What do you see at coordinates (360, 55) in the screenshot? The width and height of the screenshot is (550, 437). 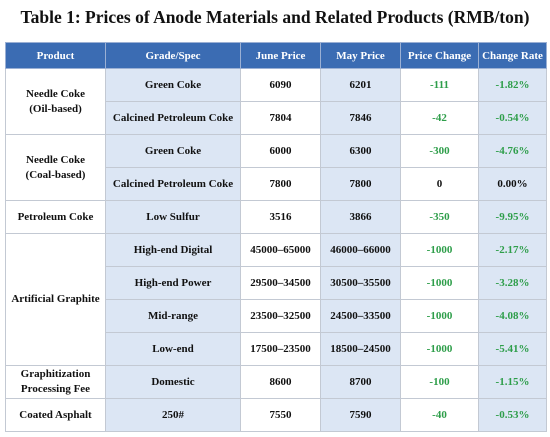 I see `column-header: May Price` at bounding box center [360, 55].